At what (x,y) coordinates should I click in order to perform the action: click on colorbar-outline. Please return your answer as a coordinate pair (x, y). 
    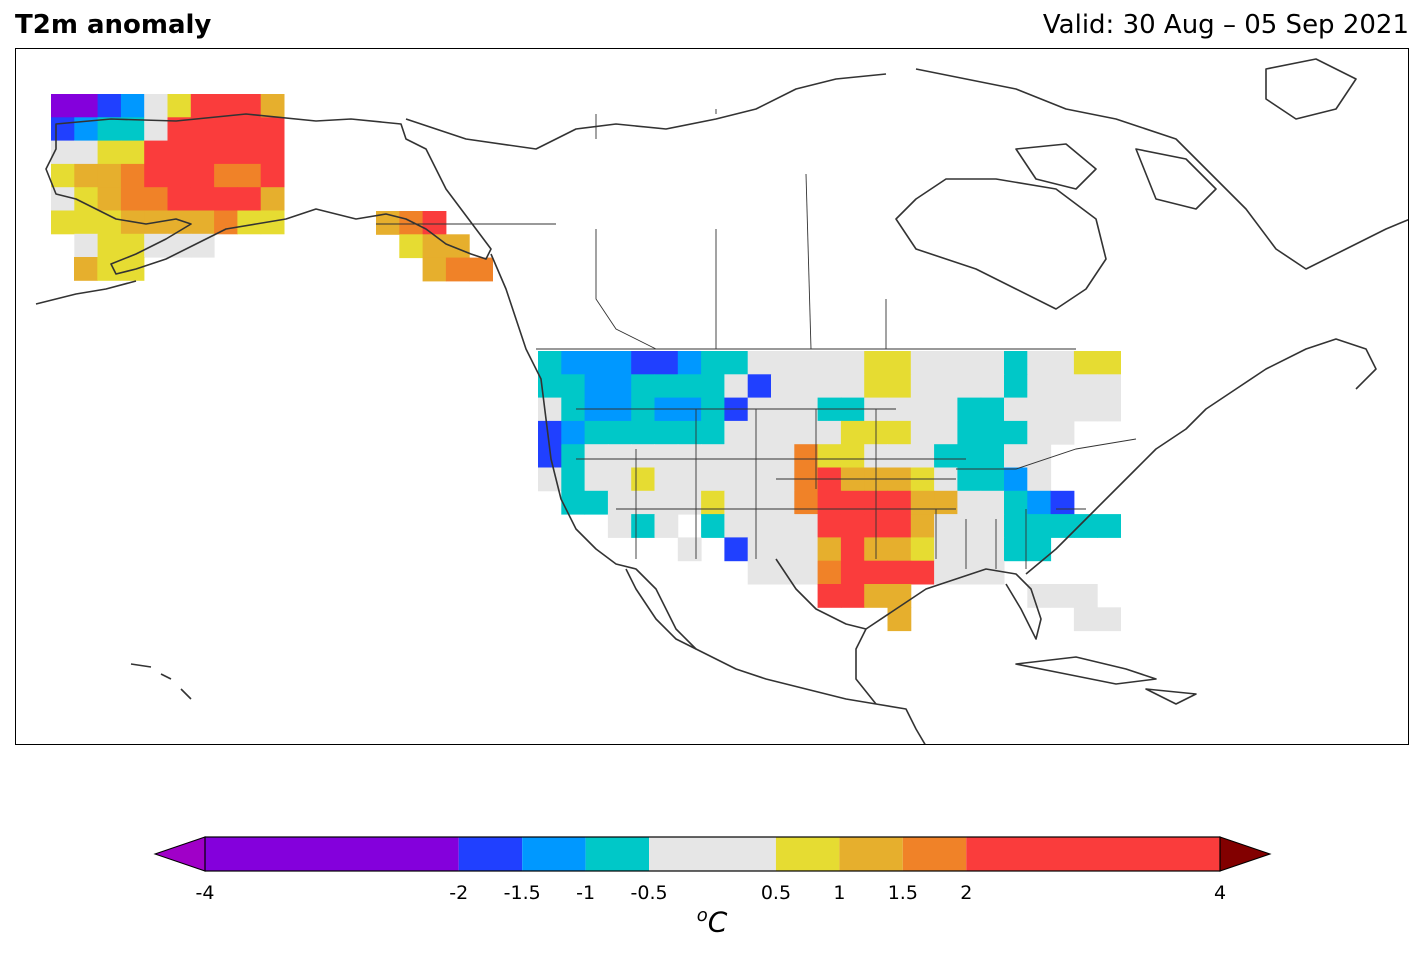
    Looking at the image, I should click on (712, 854).